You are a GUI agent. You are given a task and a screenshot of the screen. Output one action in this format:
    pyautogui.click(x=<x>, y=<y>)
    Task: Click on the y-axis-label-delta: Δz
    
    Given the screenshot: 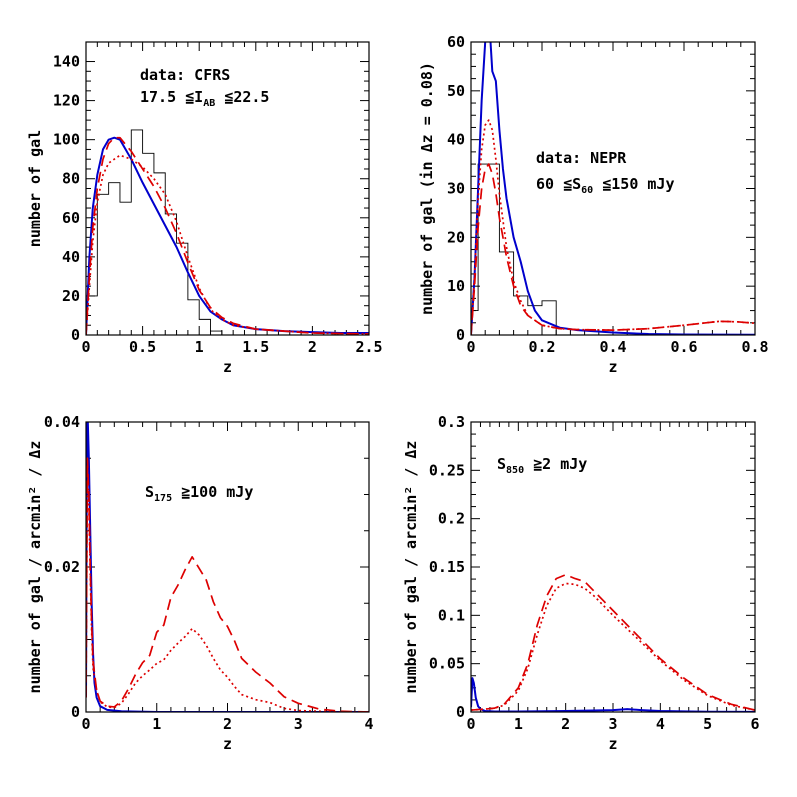 What is the action you would take?
    pyautogui.click(x=427, y=143)
    